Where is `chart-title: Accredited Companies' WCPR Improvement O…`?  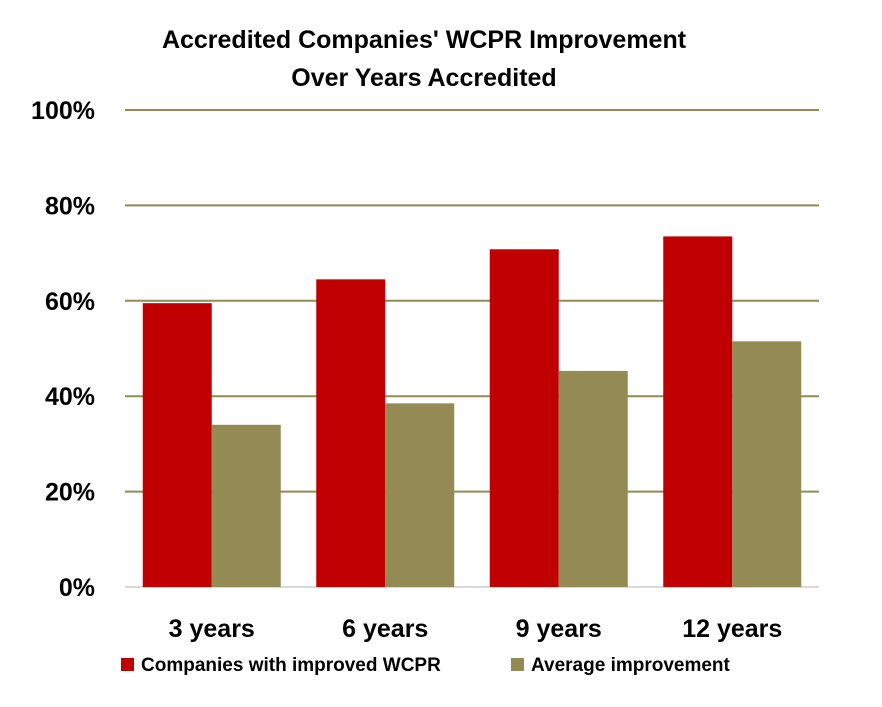
chart-title: Accredited Companies' WCPR Improvement O… is located at coordinates (424, 59).